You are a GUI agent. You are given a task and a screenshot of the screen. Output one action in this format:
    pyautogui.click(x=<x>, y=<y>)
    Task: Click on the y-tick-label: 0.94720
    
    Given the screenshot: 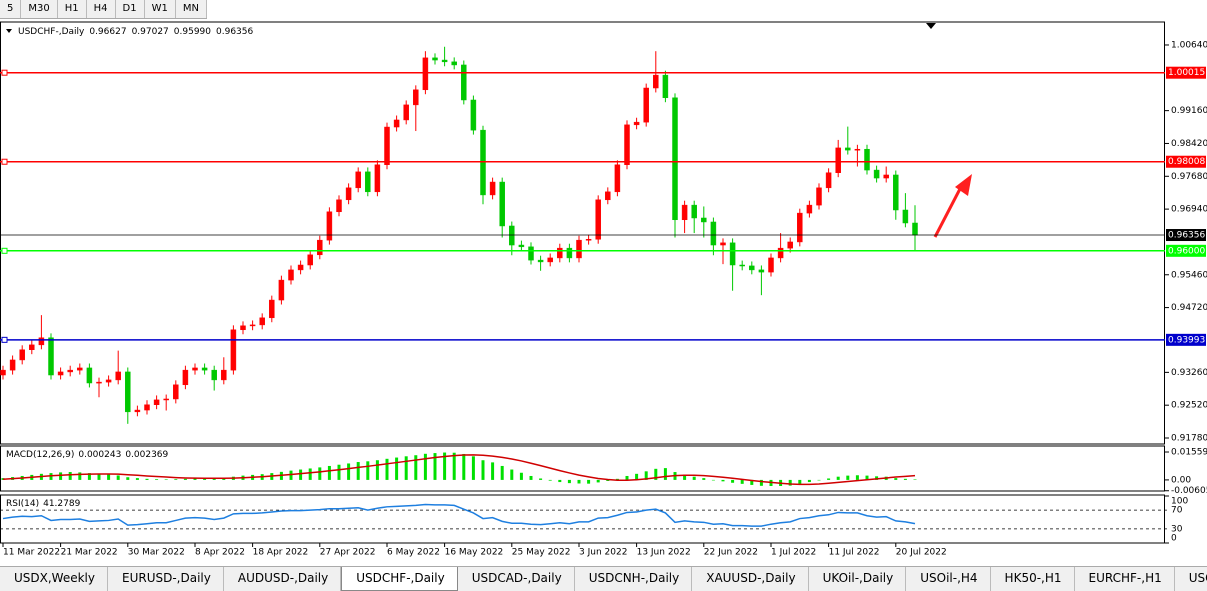 What is the action you would take?
    pyautogui.click(x=1189, y=308)
    